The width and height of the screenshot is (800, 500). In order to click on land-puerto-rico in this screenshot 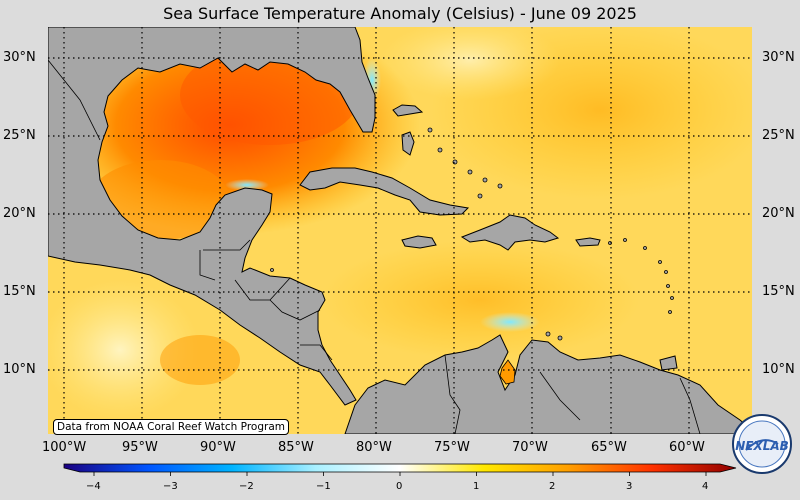, I will do `click(588, 242)`.